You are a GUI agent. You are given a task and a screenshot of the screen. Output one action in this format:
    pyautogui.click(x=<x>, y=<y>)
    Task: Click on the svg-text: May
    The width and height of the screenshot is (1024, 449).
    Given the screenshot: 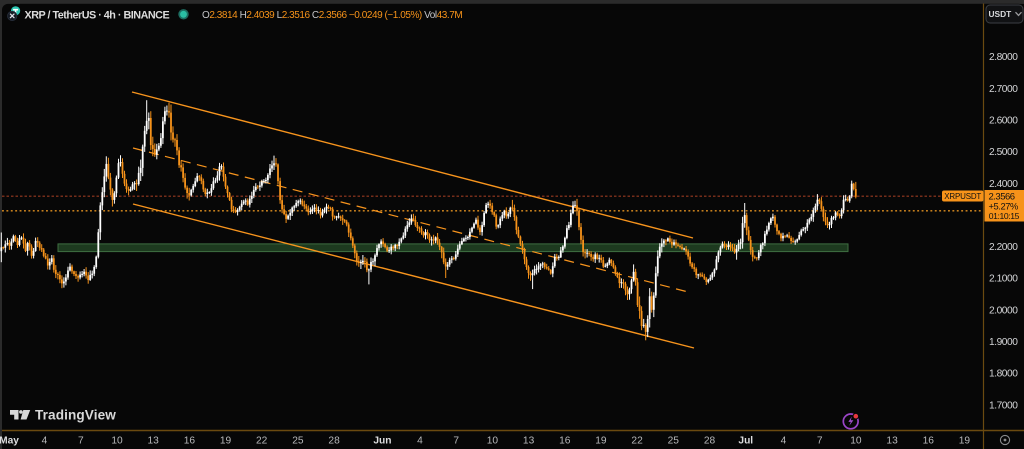 What is the action you would take?
    pyautogui.click(x=9, y=441)
    